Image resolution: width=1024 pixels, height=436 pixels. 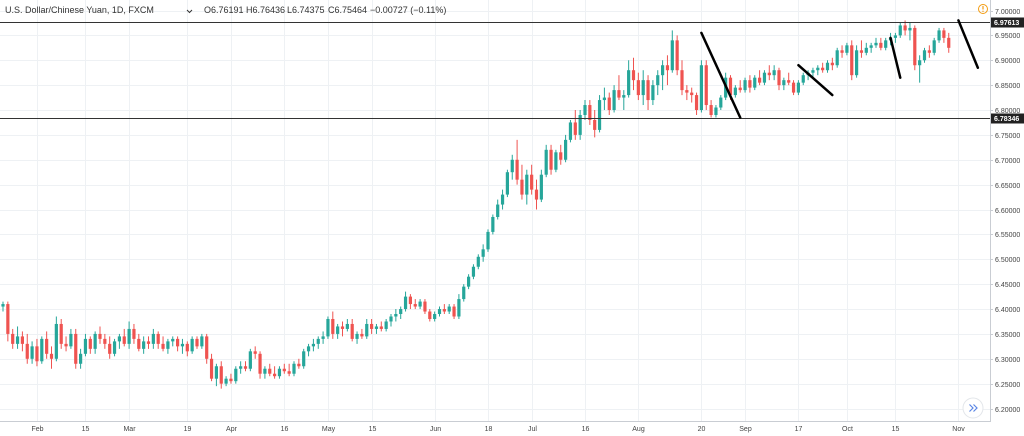 I want to click on chevron-down-icon, so click(x=189, y=11).